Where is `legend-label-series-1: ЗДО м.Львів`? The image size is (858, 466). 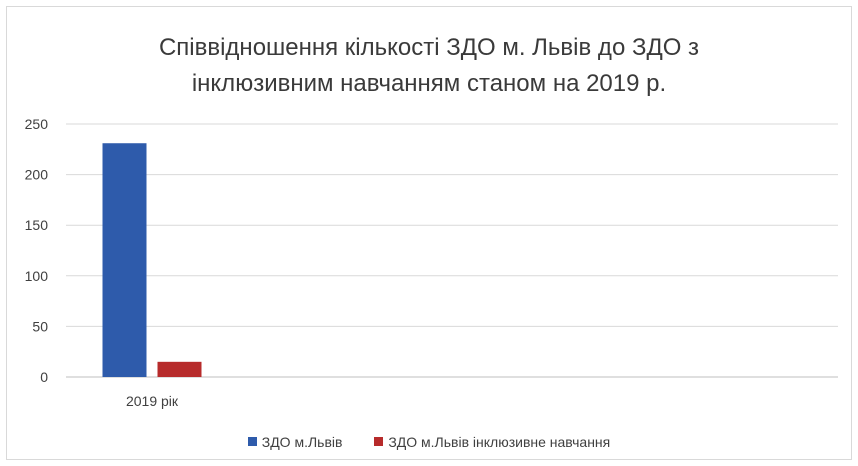 legend-label-series-1: ЗДО м.Львів is located at coordinates (302, 441).